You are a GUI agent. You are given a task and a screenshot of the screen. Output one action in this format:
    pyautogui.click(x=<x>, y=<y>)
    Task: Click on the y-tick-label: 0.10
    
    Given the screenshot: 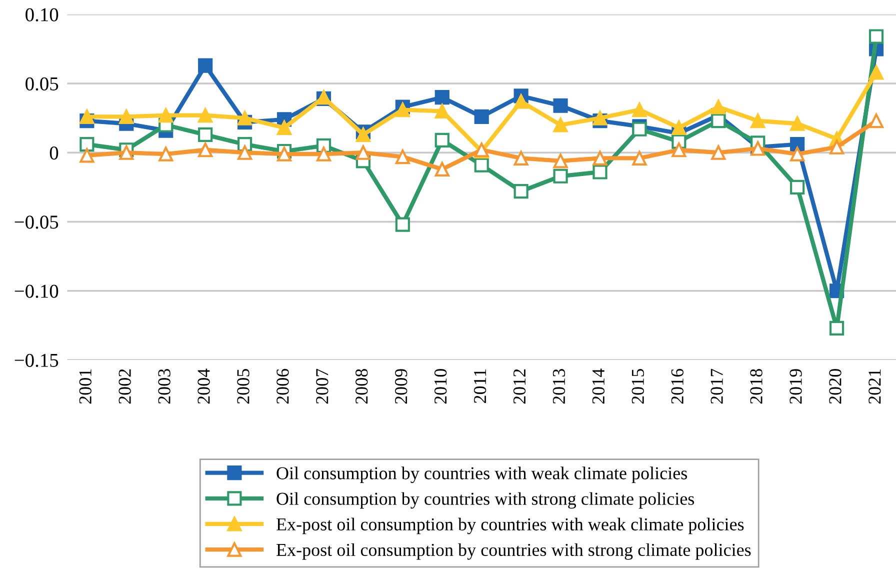 What is the action you would take?
    pyautogui.click(x=42, y=15)
    